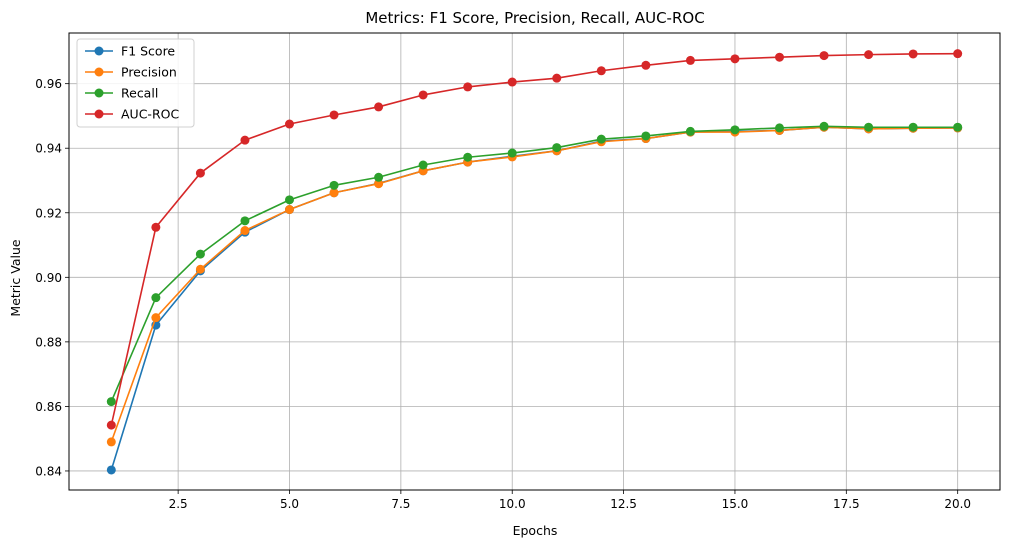 The width and height of the screenshot is (1010, 551). I want to click on y-tick-label: 0.88, so click(48, 342).